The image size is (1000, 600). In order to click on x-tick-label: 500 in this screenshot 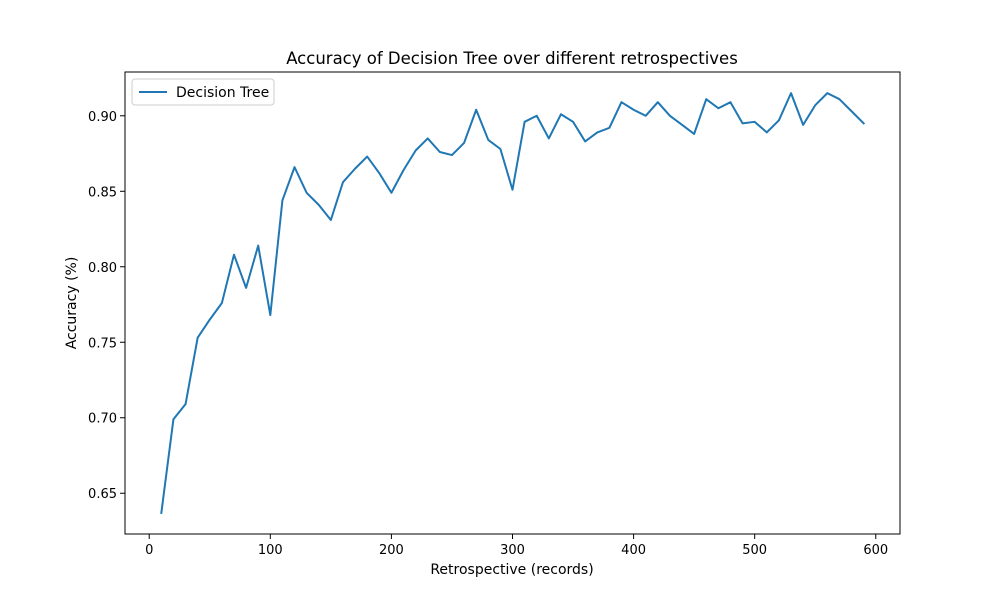, I will do `click(754, 550)`.